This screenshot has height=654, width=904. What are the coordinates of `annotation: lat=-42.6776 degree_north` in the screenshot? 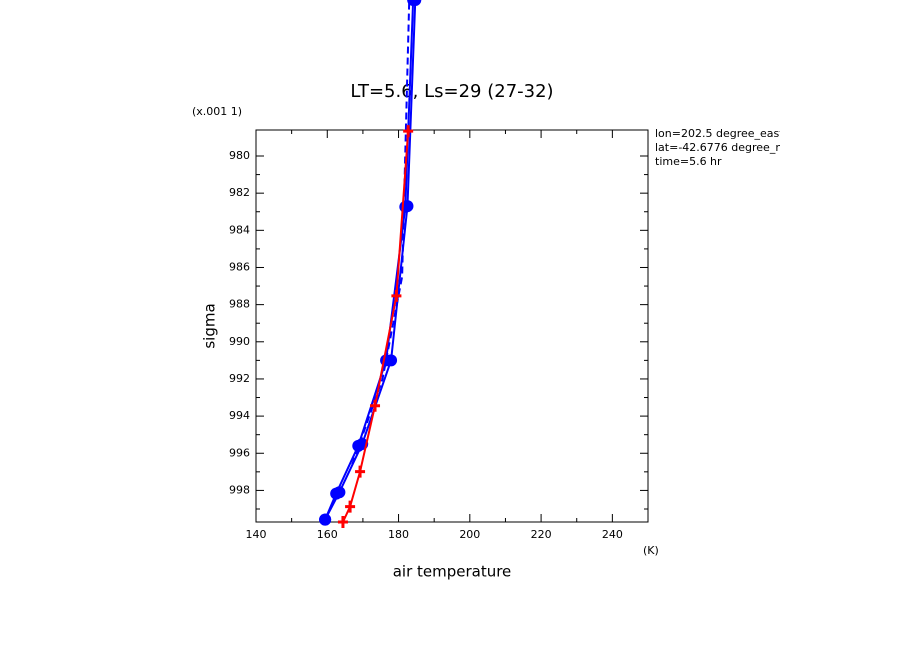 It's located at (730, 147).